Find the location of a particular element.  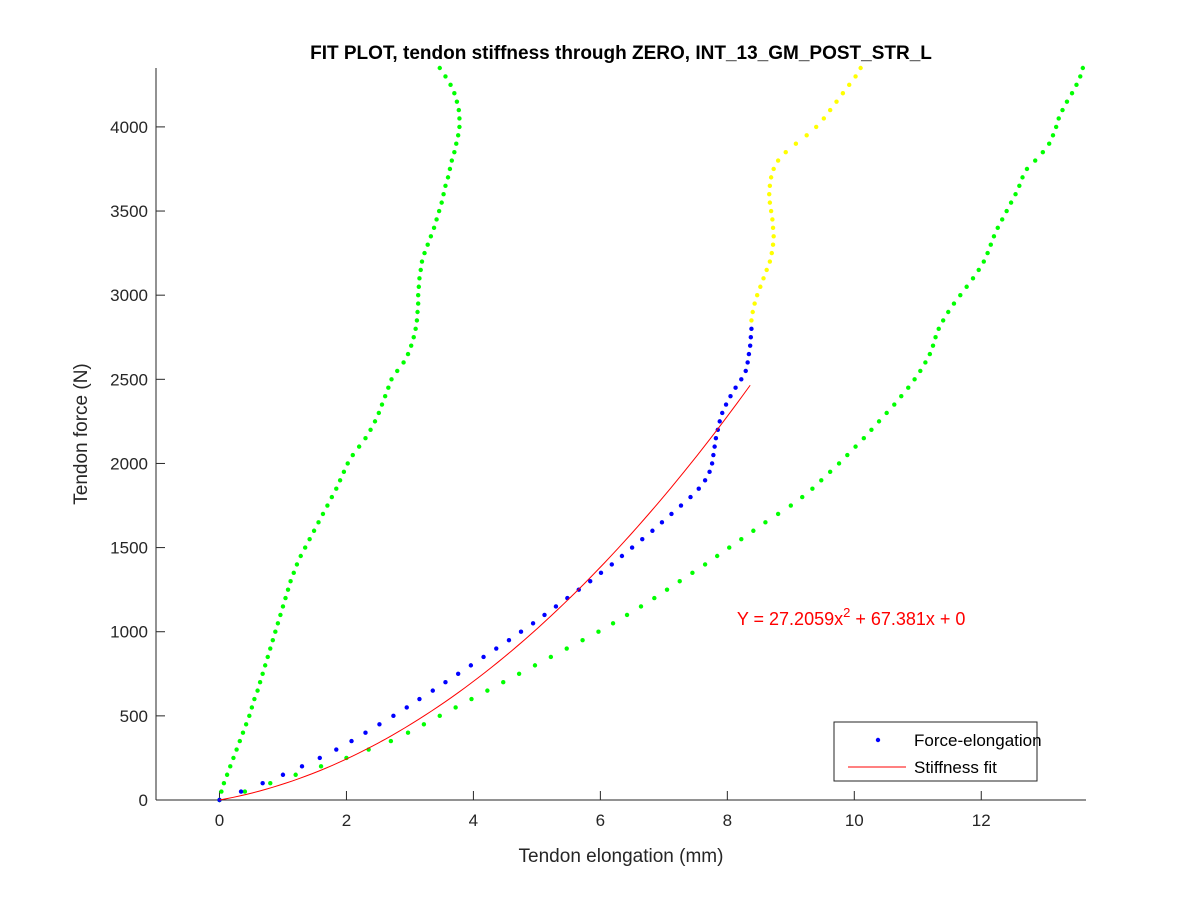

x-tick-label: 8 is located at coordinates (727, 820).